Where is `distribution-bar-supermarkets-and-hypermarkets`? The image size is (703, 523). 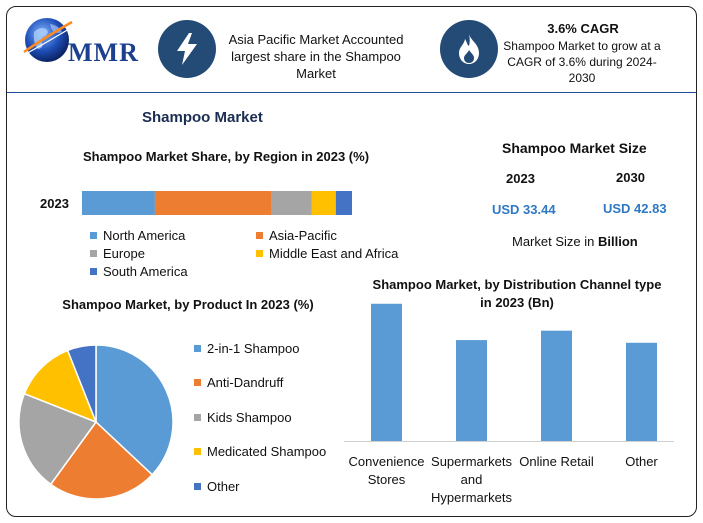 distribution-bar-supermarkets-and-hypermarkets is located at coordinates (471, 390).